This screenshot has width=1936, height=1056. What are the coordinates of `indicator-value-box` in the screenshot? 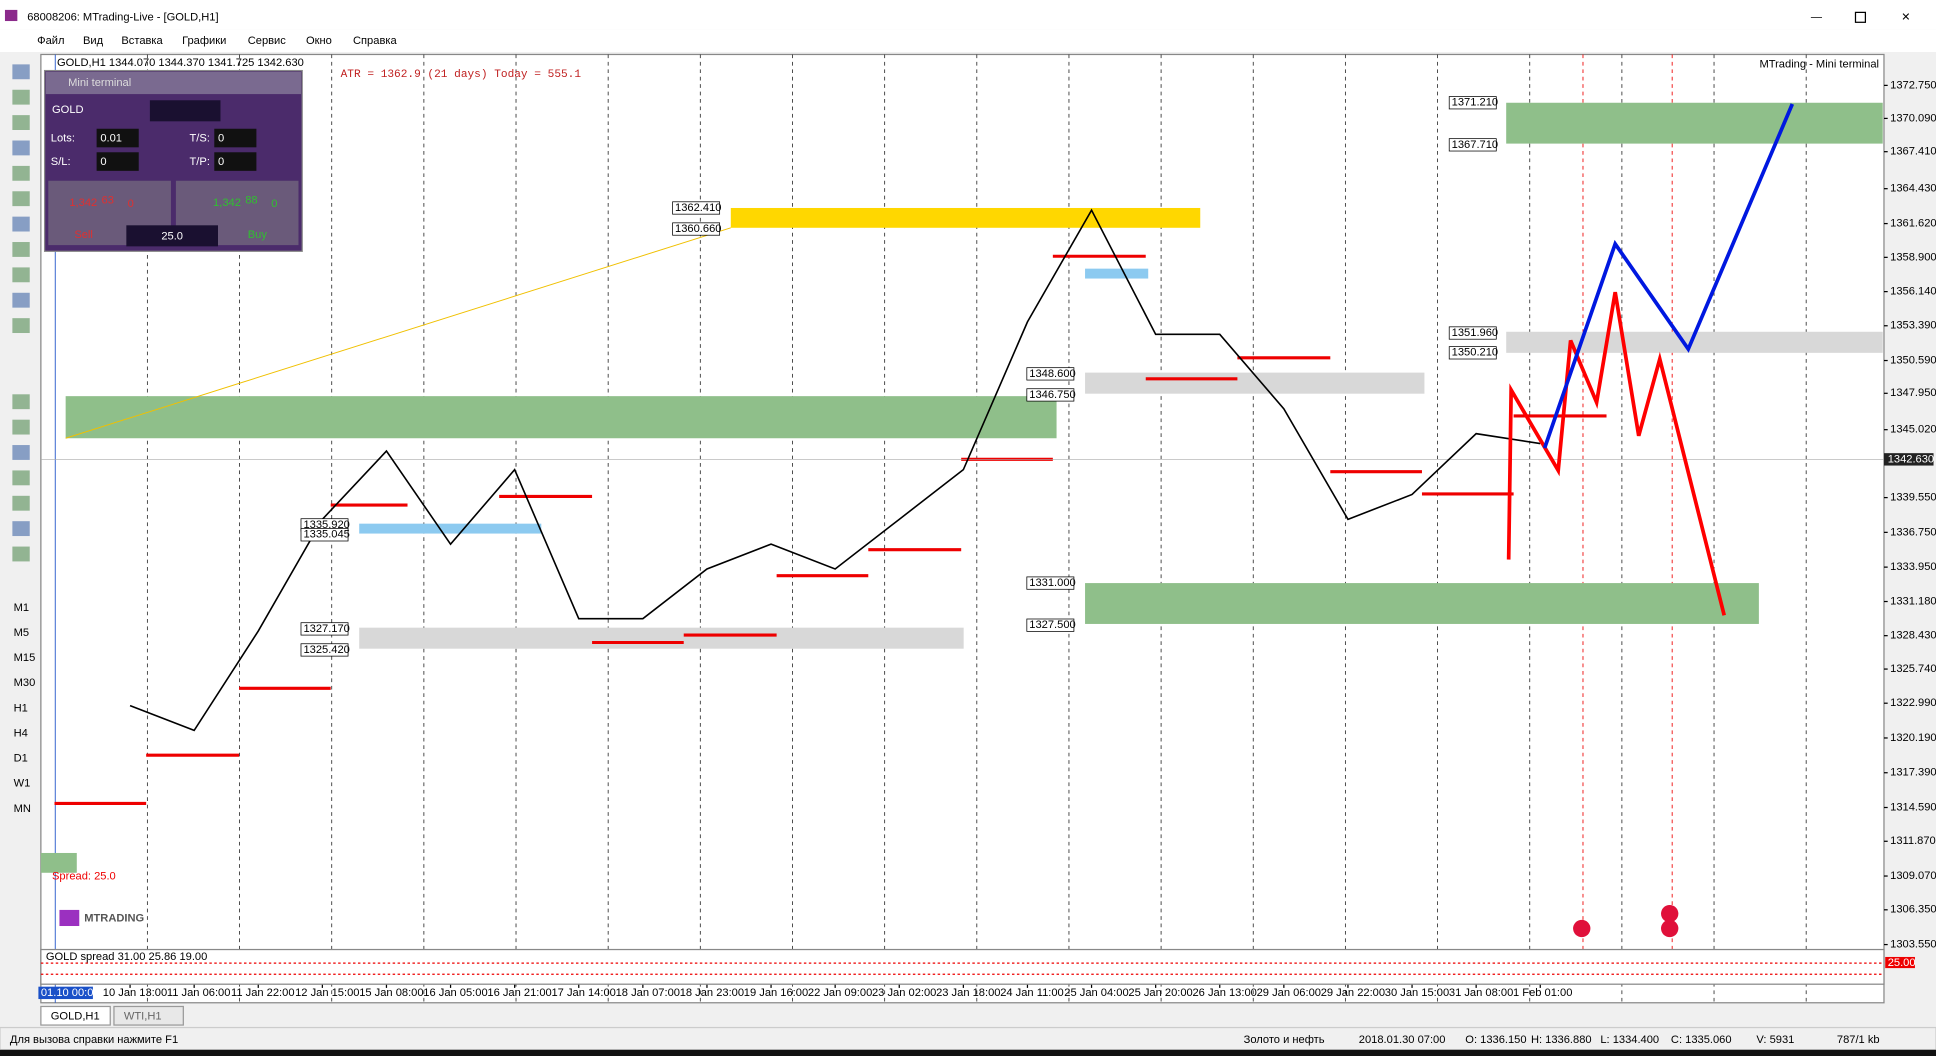 It's located at (1900, 962).